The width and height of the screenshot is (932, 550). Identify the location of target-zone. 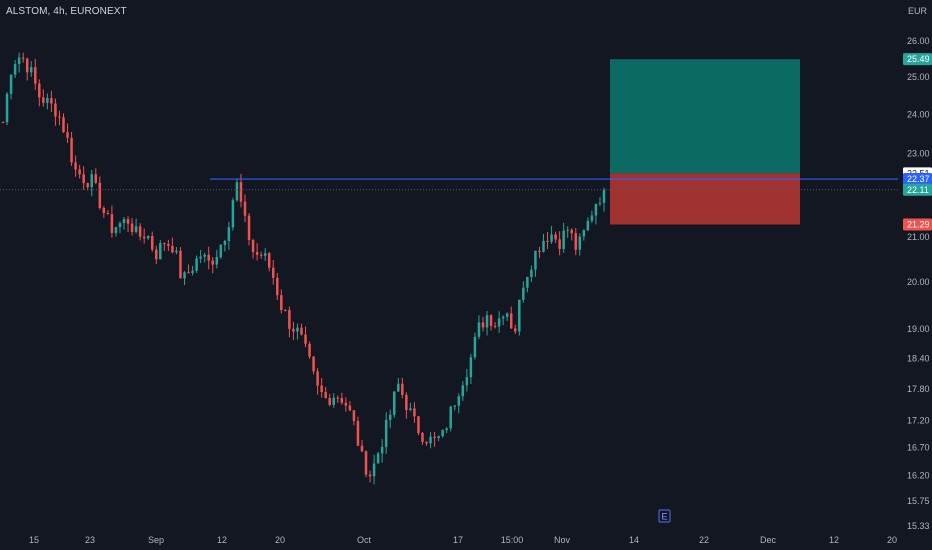
(705, 116).